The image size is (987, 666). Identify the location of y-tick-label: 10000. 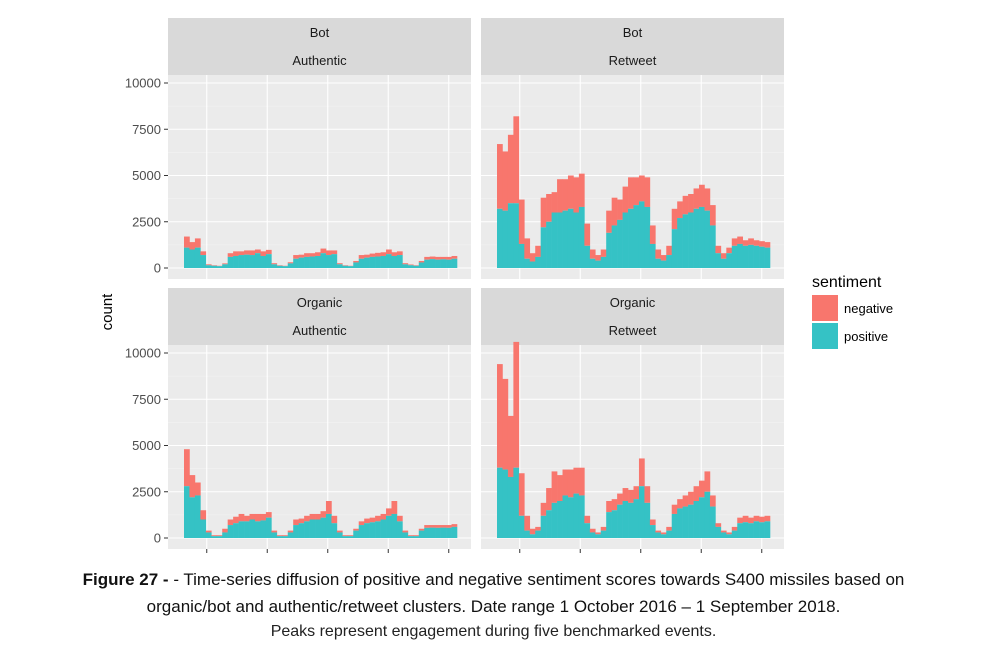
(143, 353).